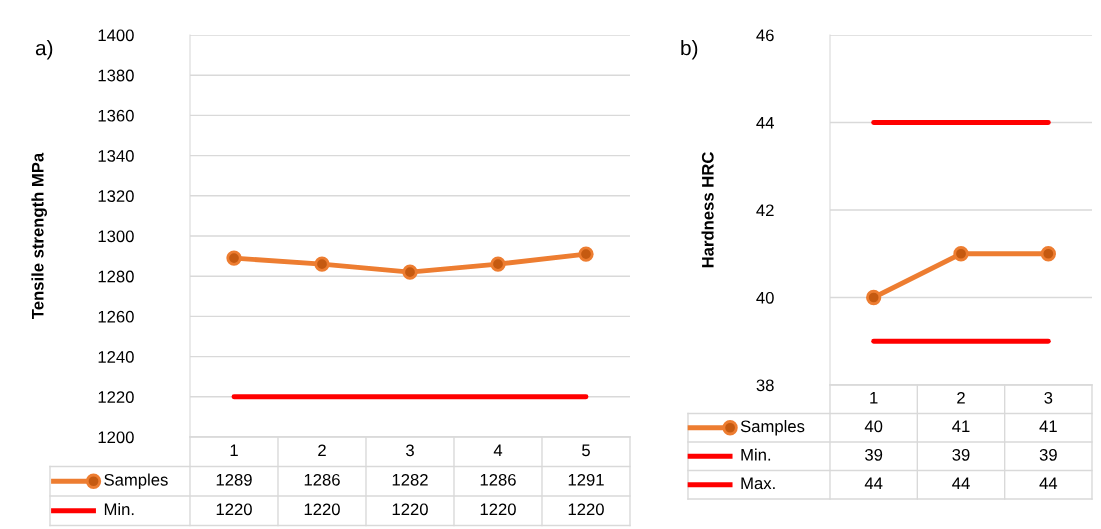  Describe the element at coordinates (586, 450) in the screenshot. I see `x-tick-label: 5` at that location.